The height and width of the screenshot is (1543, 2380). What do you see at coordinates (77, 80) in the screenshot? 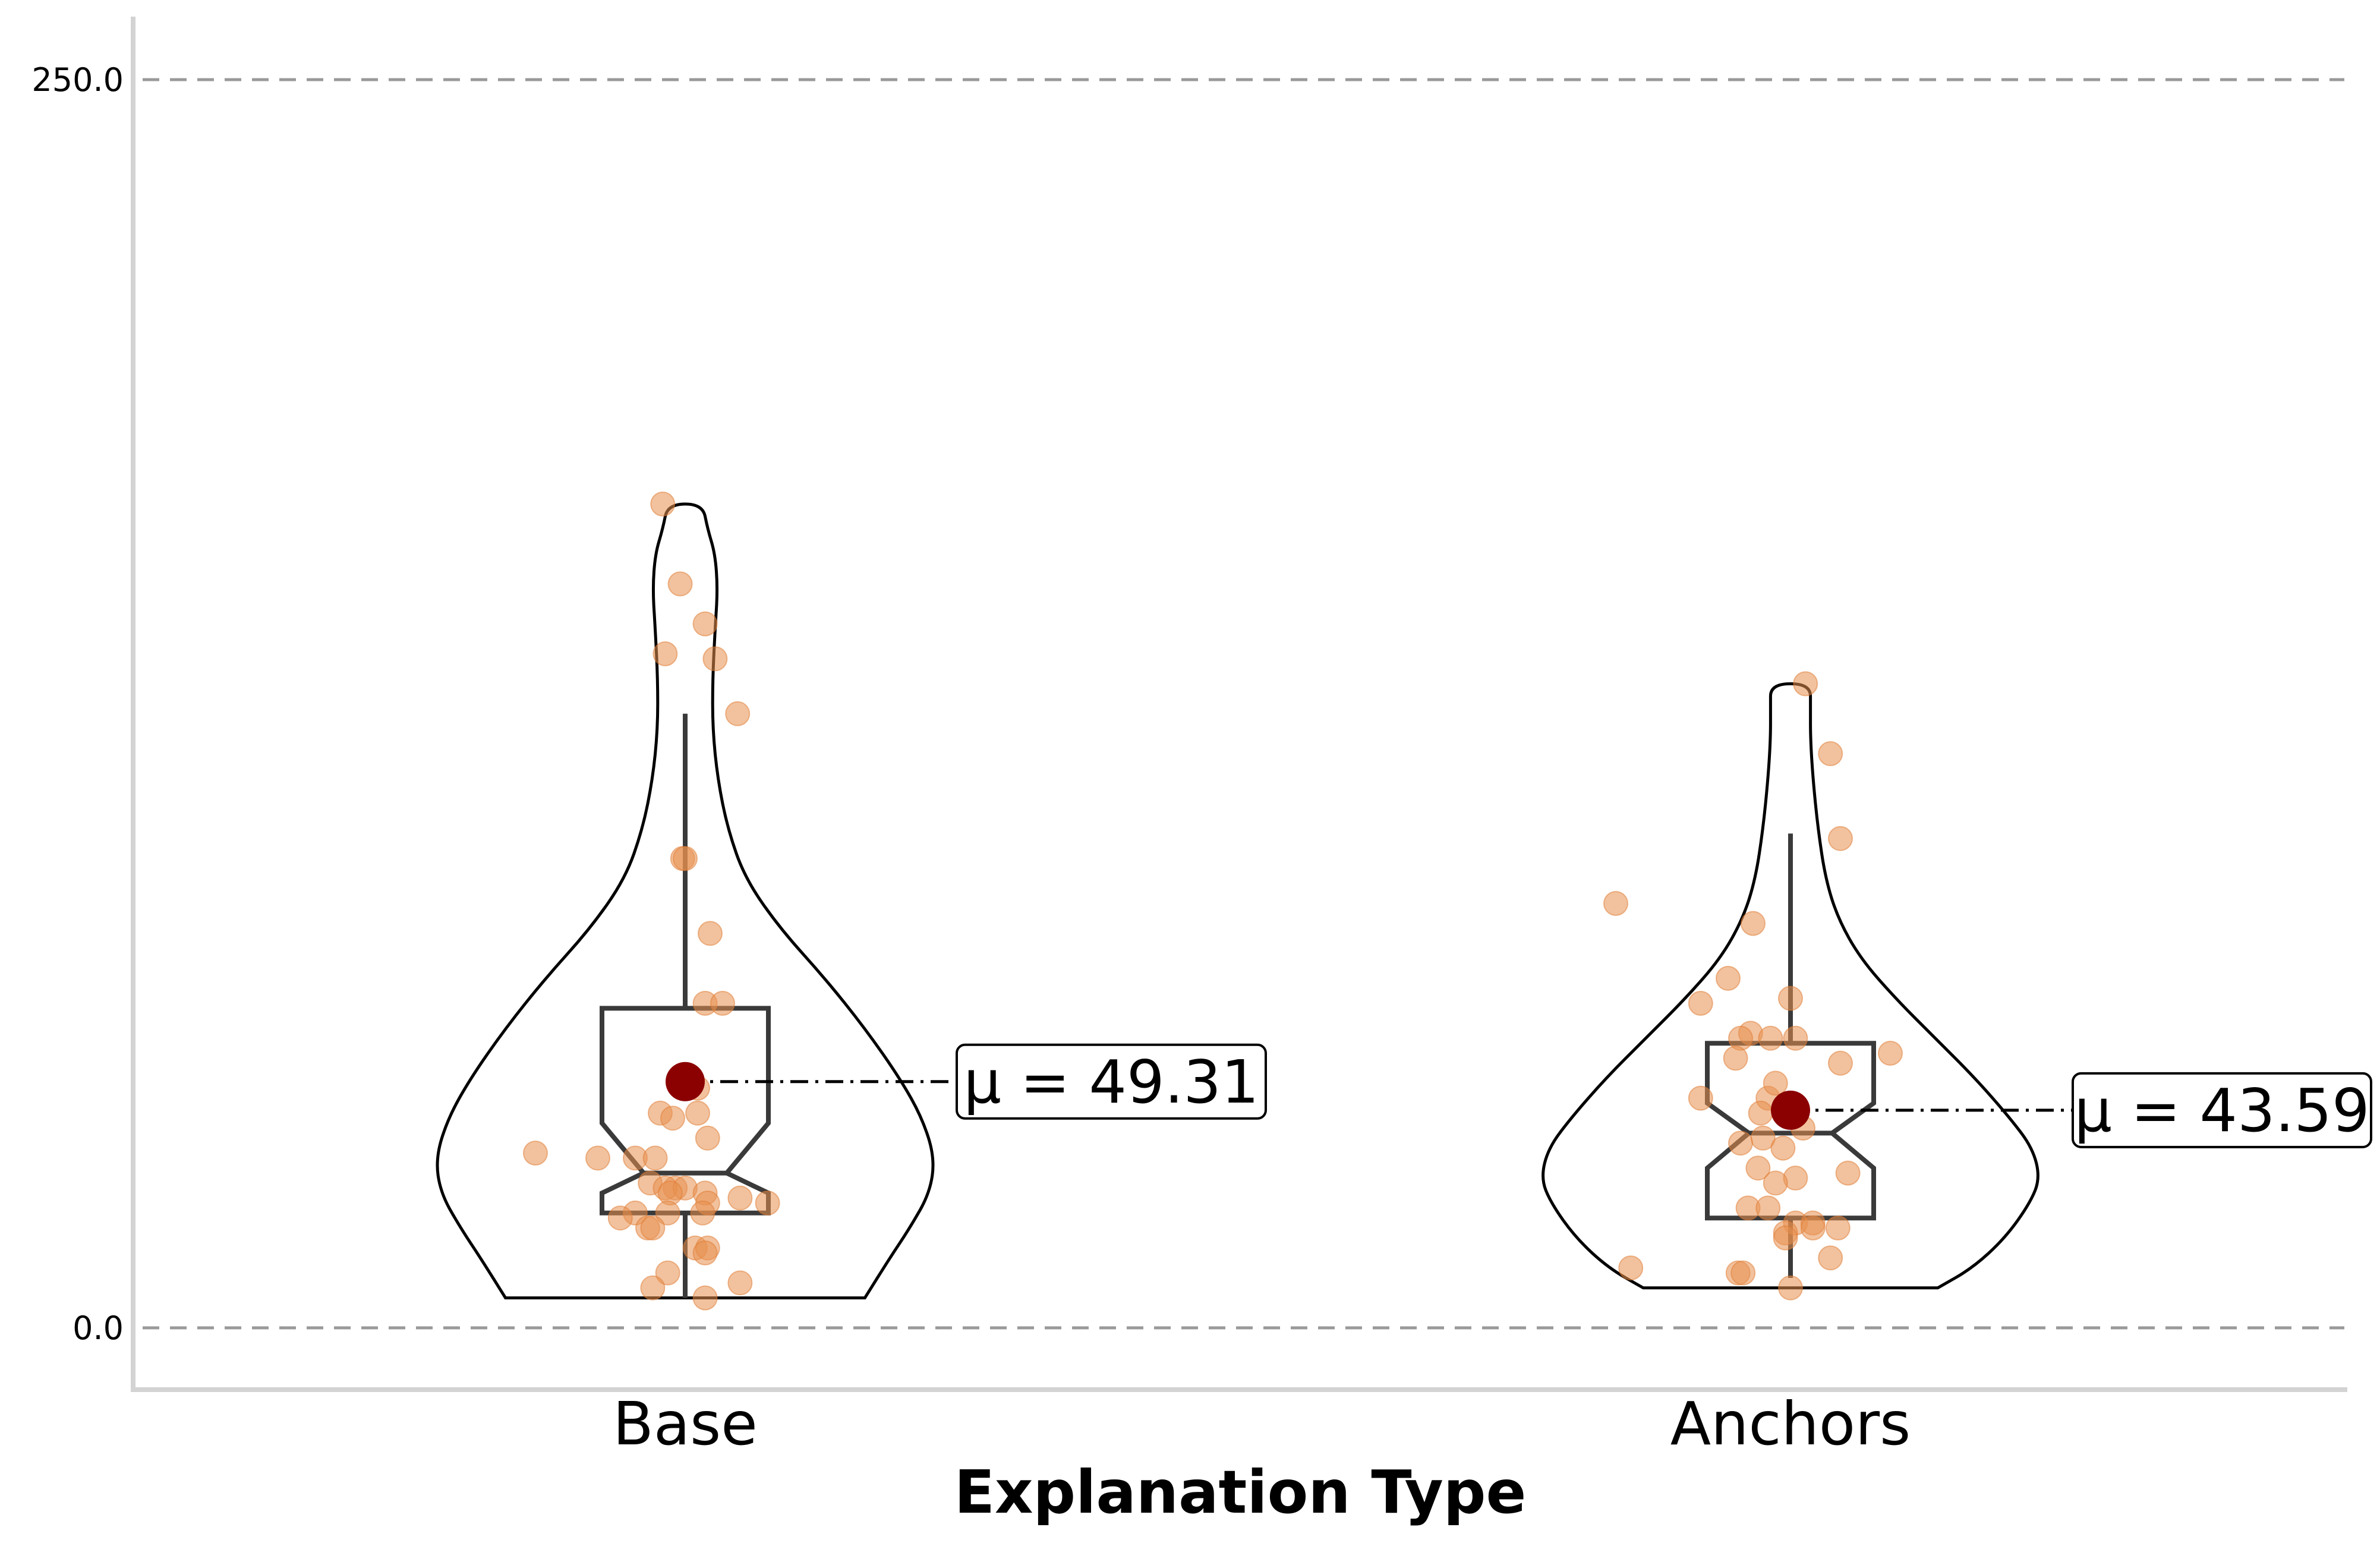
I see `y-tick-label: 250.0` at bounding box center [77, 80].